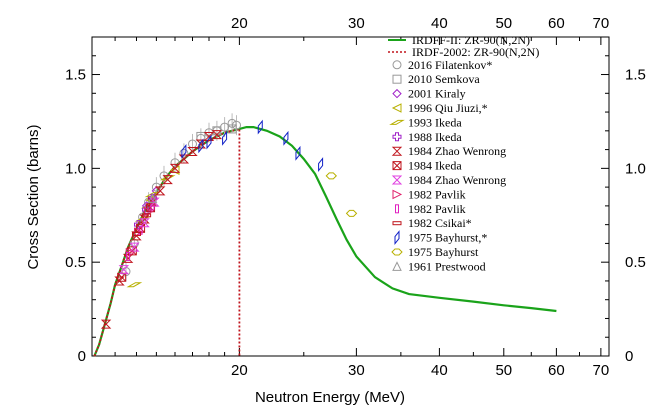 This screenshot has width=662, height=414. Describe the element at coordinates (440, 223) in the screenshot. I see `legend-entry-label: 1982 Csikai*` at that location.